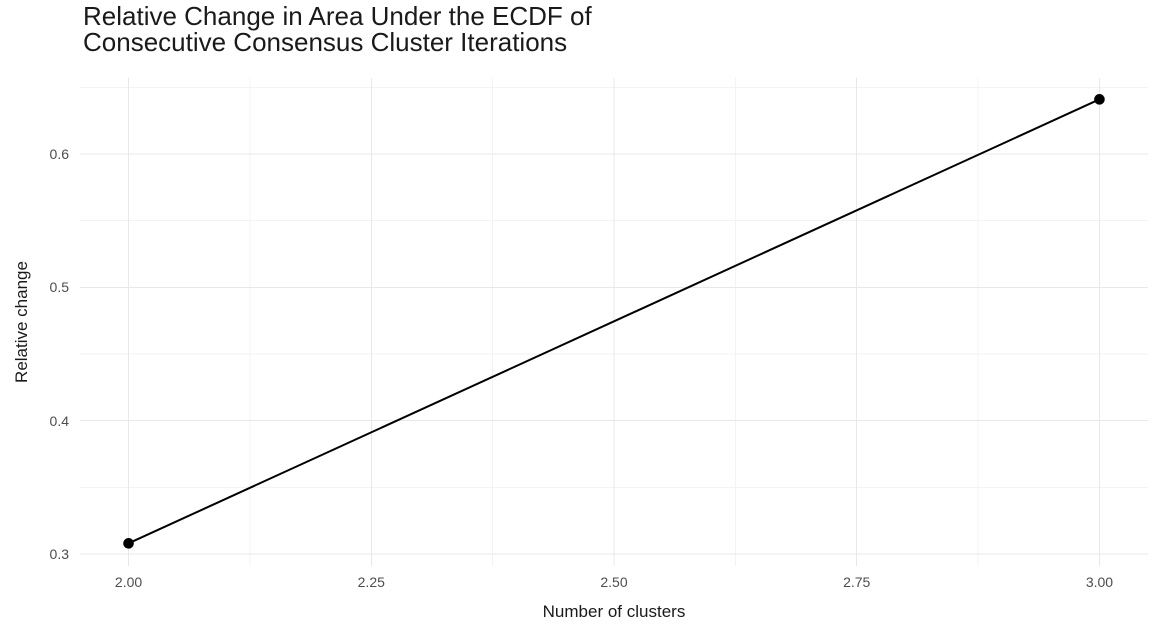 The height and width of the screenshot is (636, 1161). I want to click on x-tick-label: 2.50, so click(614, 582).